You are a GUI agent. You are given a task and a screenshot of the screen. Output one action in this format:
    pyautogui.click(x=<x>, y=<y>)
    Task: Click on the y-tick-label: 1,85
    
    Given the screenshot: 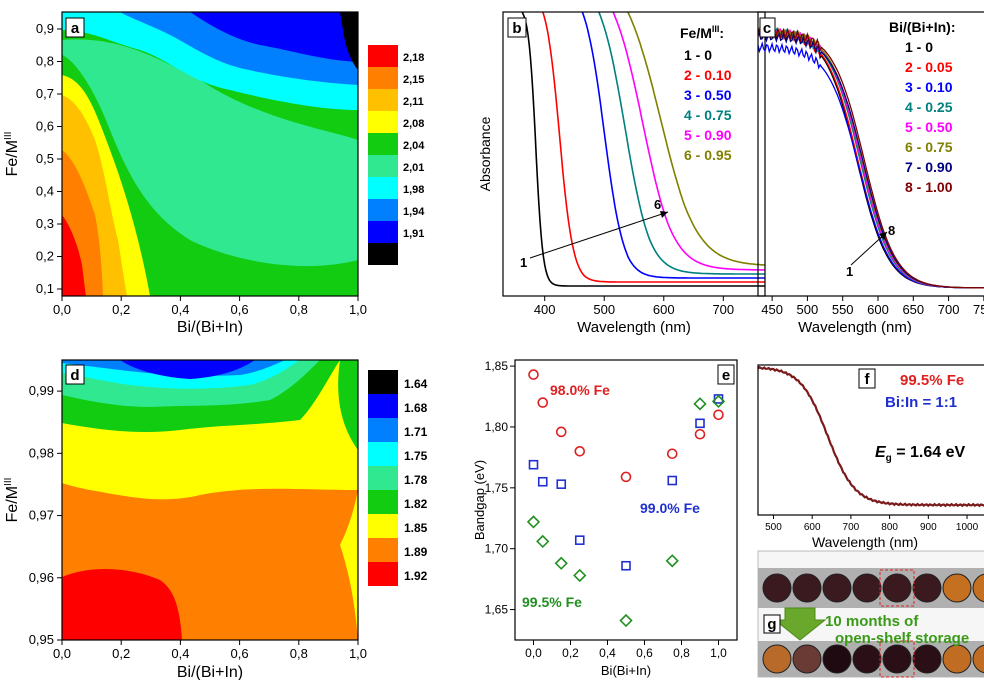 What is the action you would take?
    pyautogui.click(x=497, y=366)
    